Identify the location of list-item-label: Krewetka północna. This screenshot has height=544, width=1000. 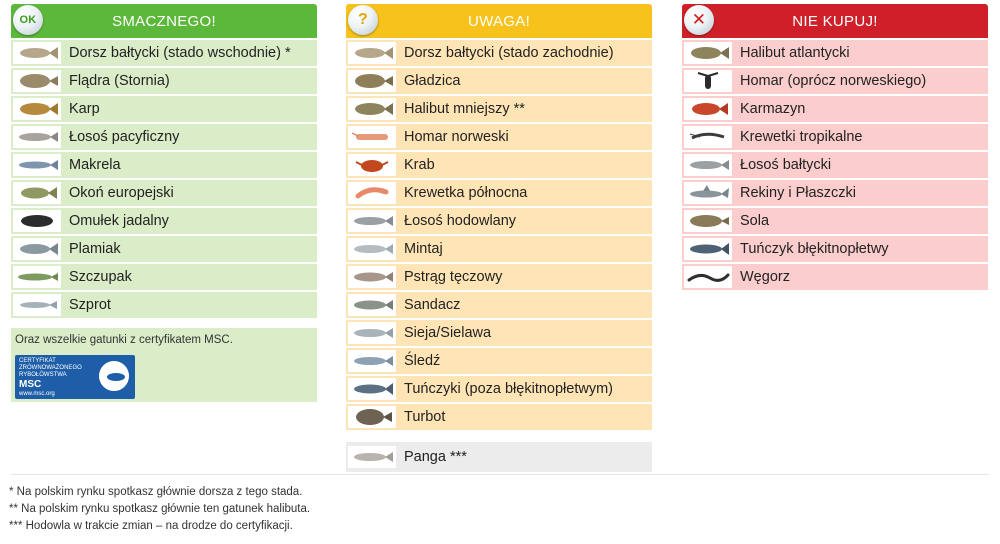
(466, 193).